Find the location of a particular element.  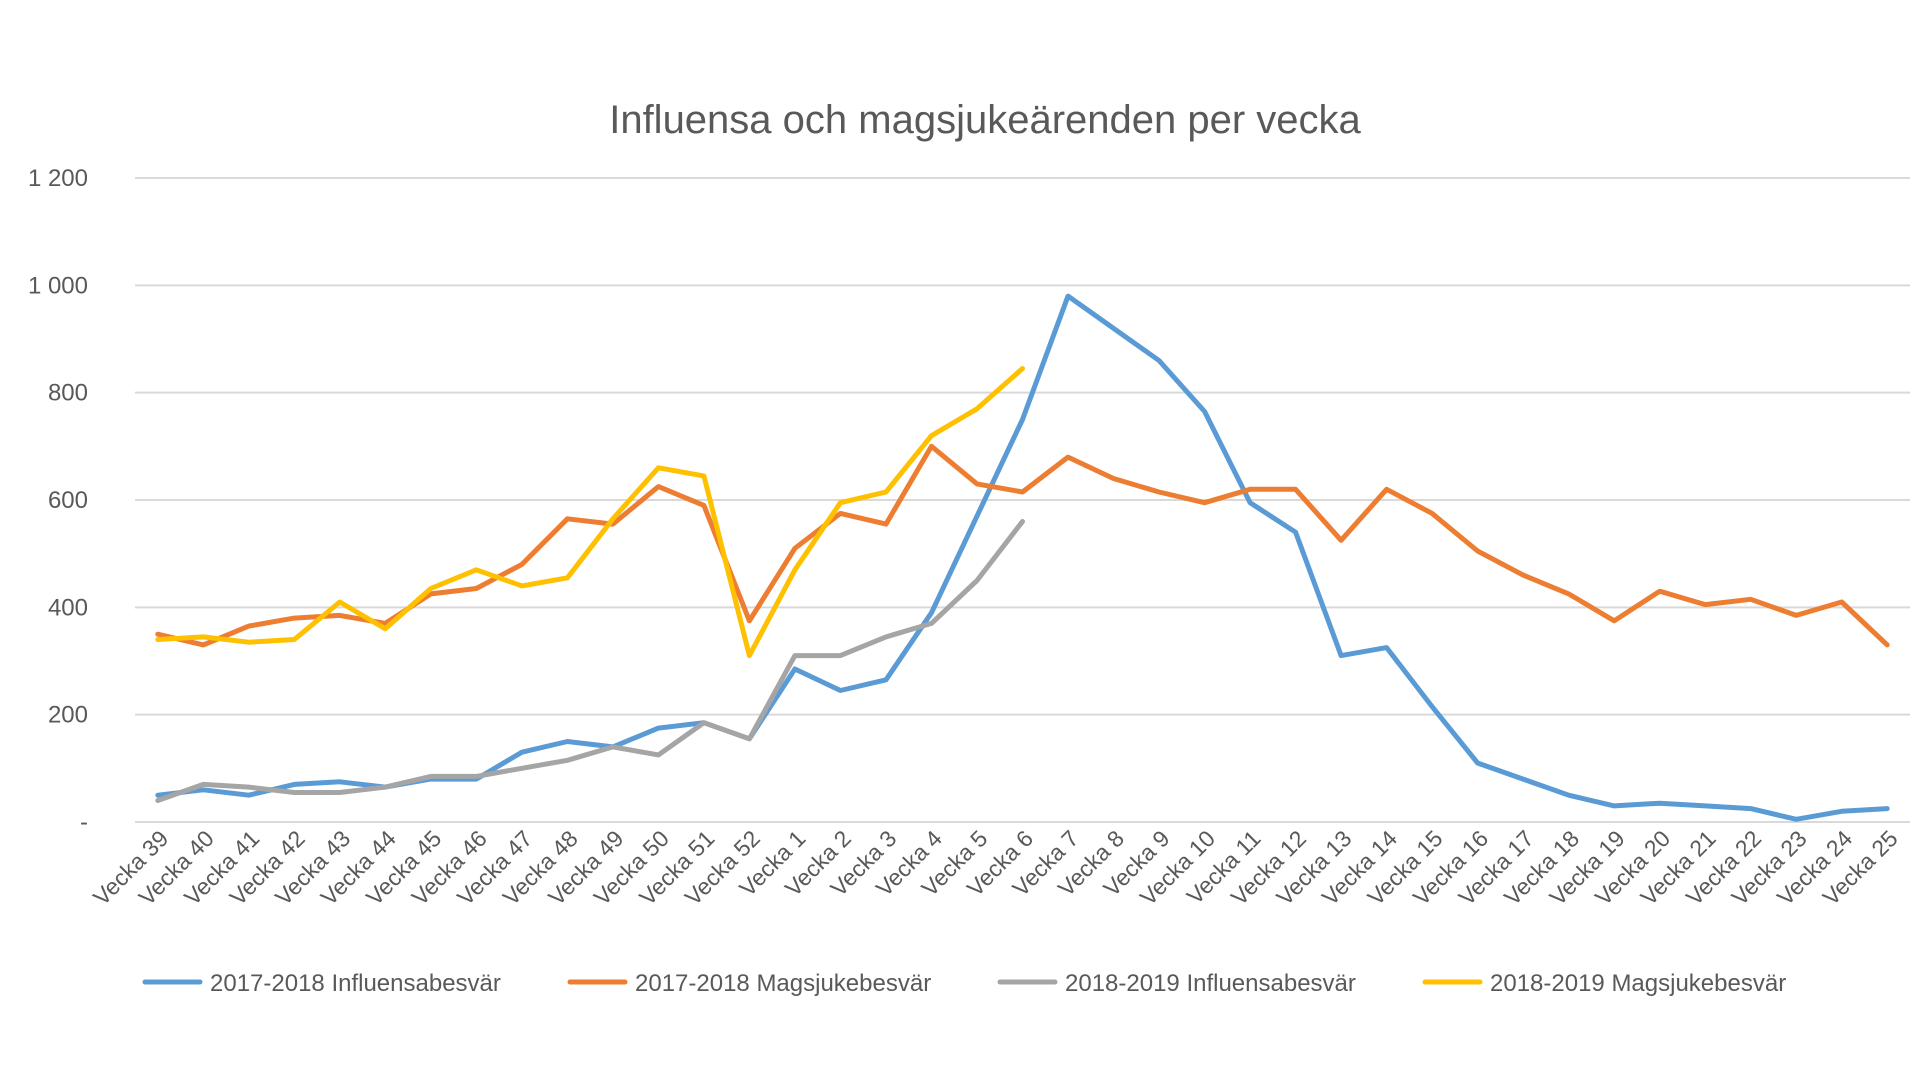

y-tick-label: 200 is located at coordinates (68, 715).